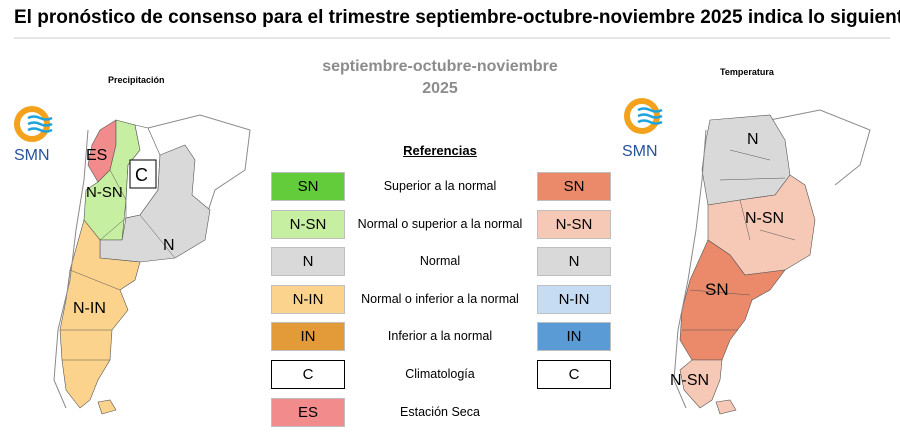 This screenshot has width=900, height=445. What do you see at coordinates (440, 66) in the screenshot?
I see `period-line-1: septiembre-octubre-noviembre` at bounding box center [440, 66].